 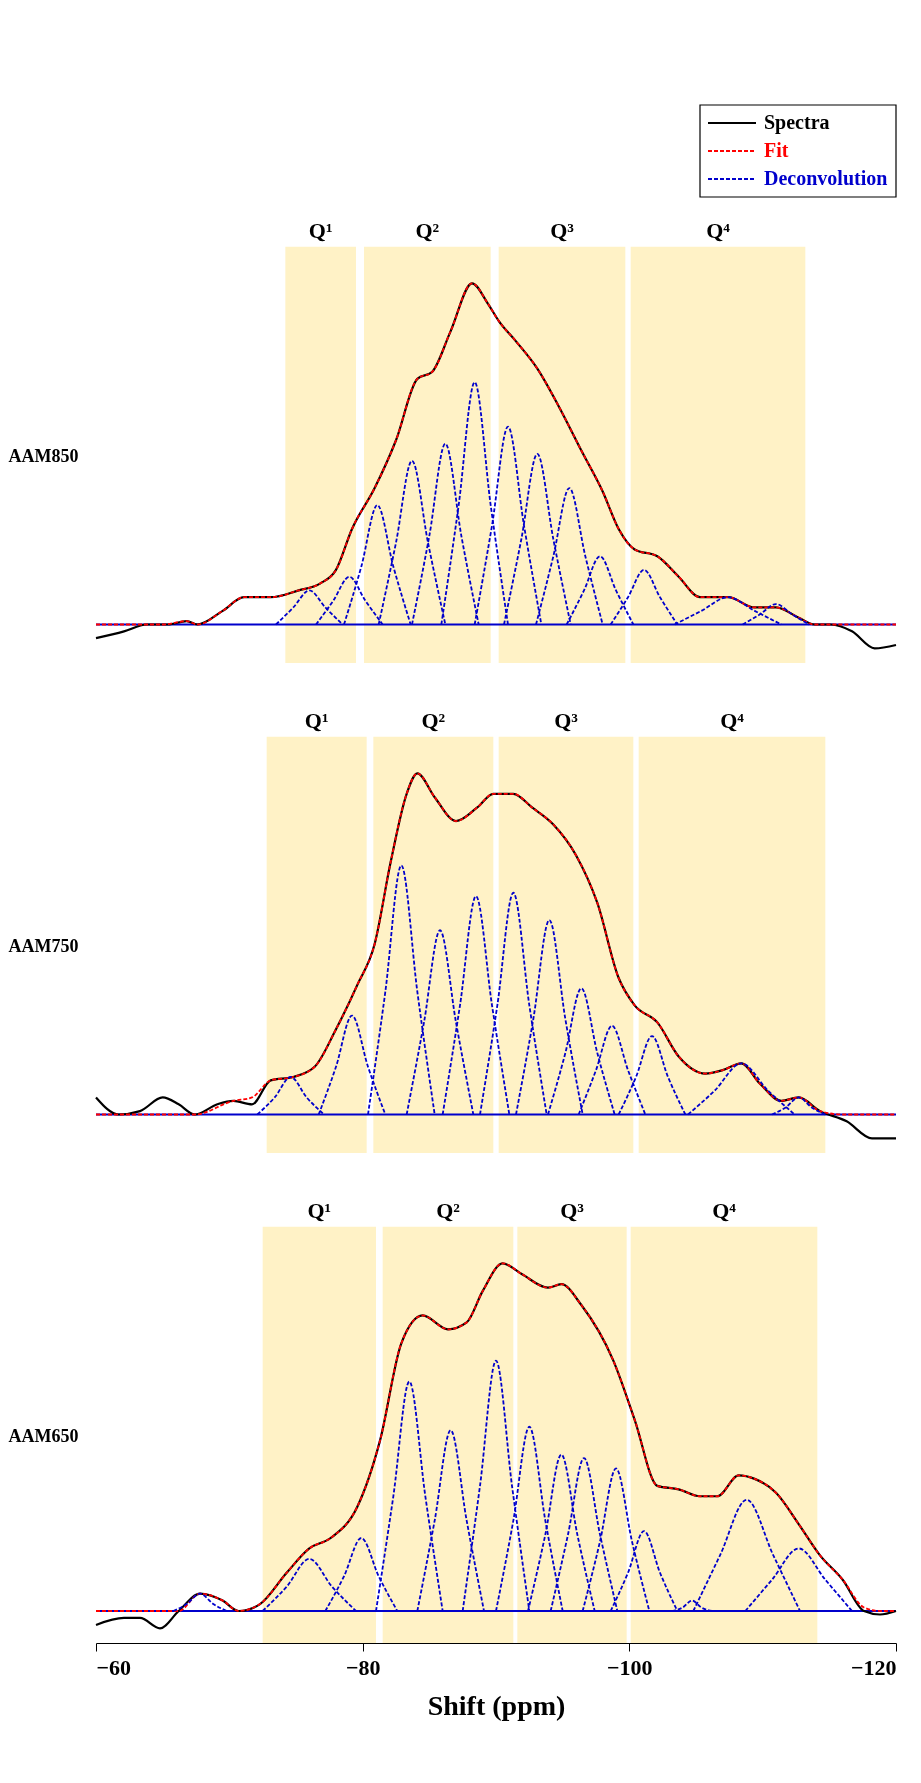 What do you see at coordinates (630, 1667) in the screenshot?
I see `x-tick-label: −100` at bounding box center [630, 1667].